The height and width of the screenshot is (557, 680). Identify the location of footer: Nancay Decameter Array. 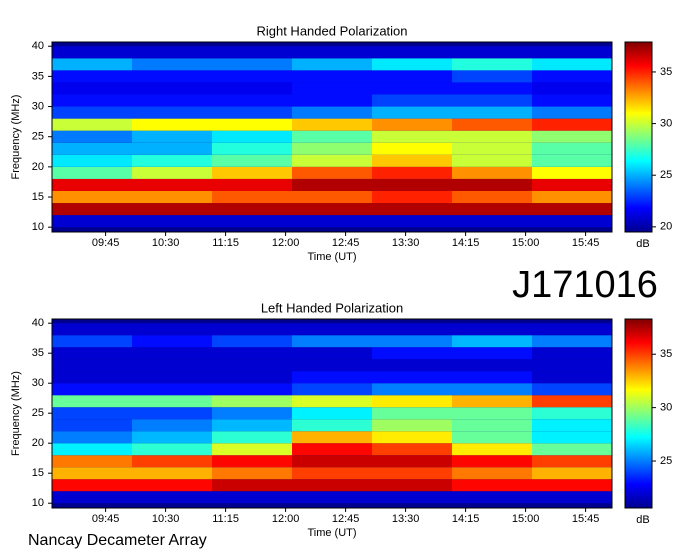
(117, 540).